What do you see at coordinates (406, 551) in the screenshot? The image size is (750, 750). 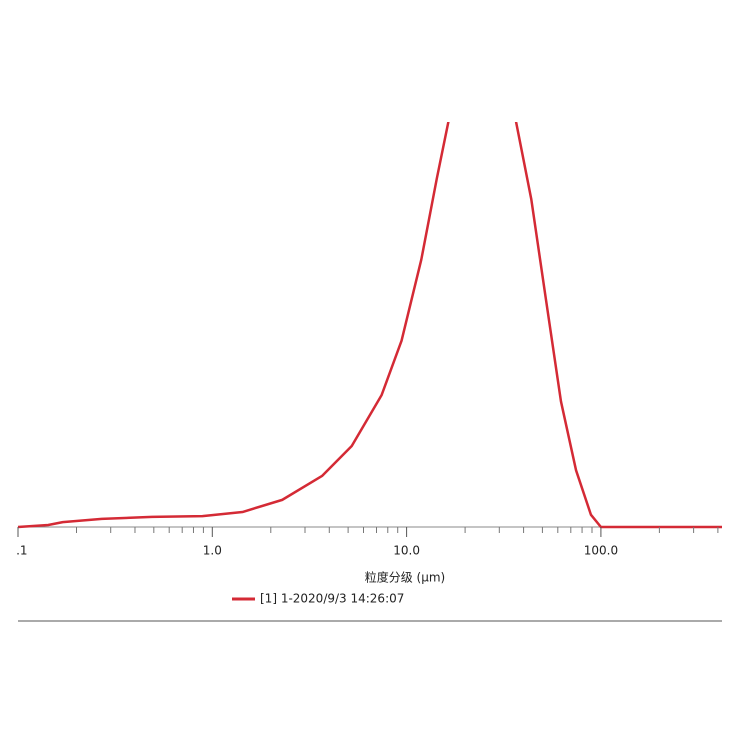 I see `x-tick-label: 10.0` at bounding box center [406, 551].